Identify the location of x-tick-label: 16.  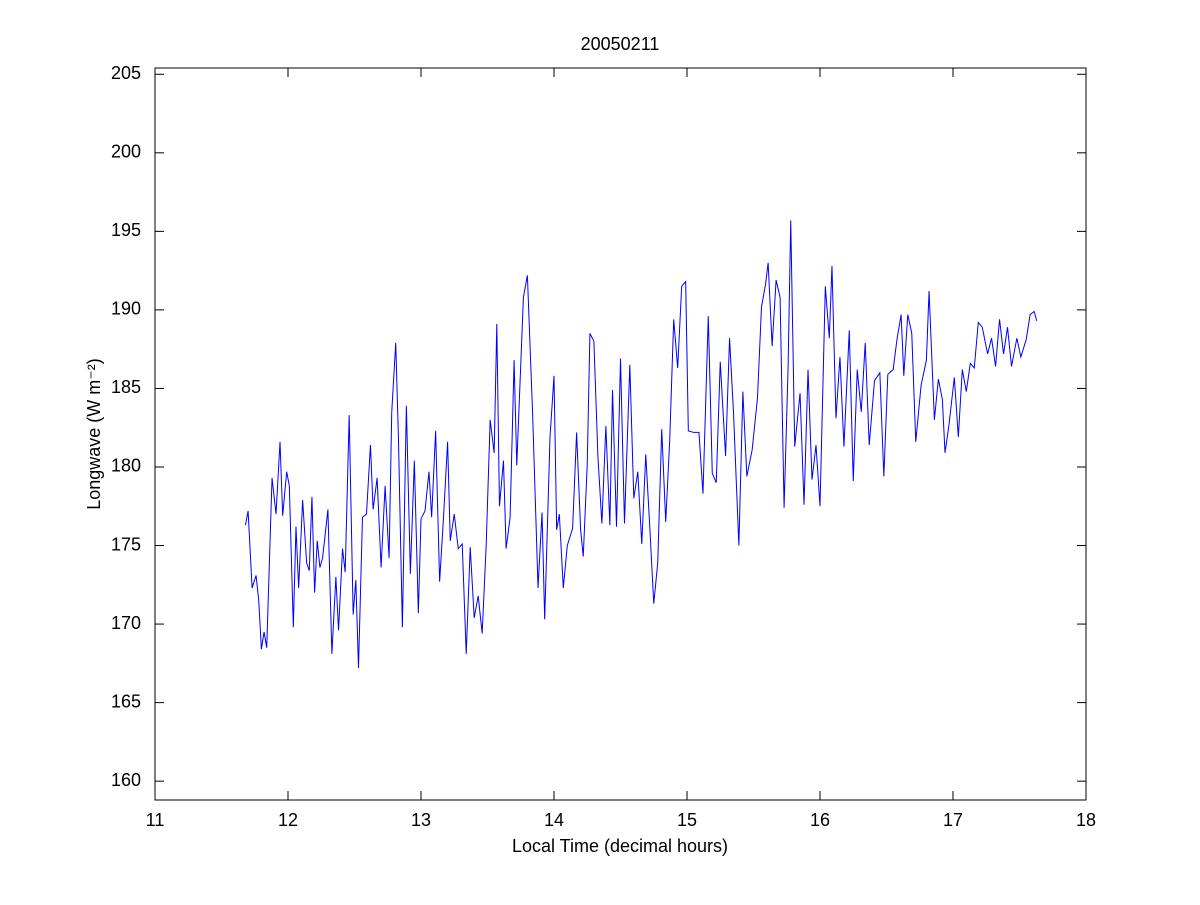
(820, 820).